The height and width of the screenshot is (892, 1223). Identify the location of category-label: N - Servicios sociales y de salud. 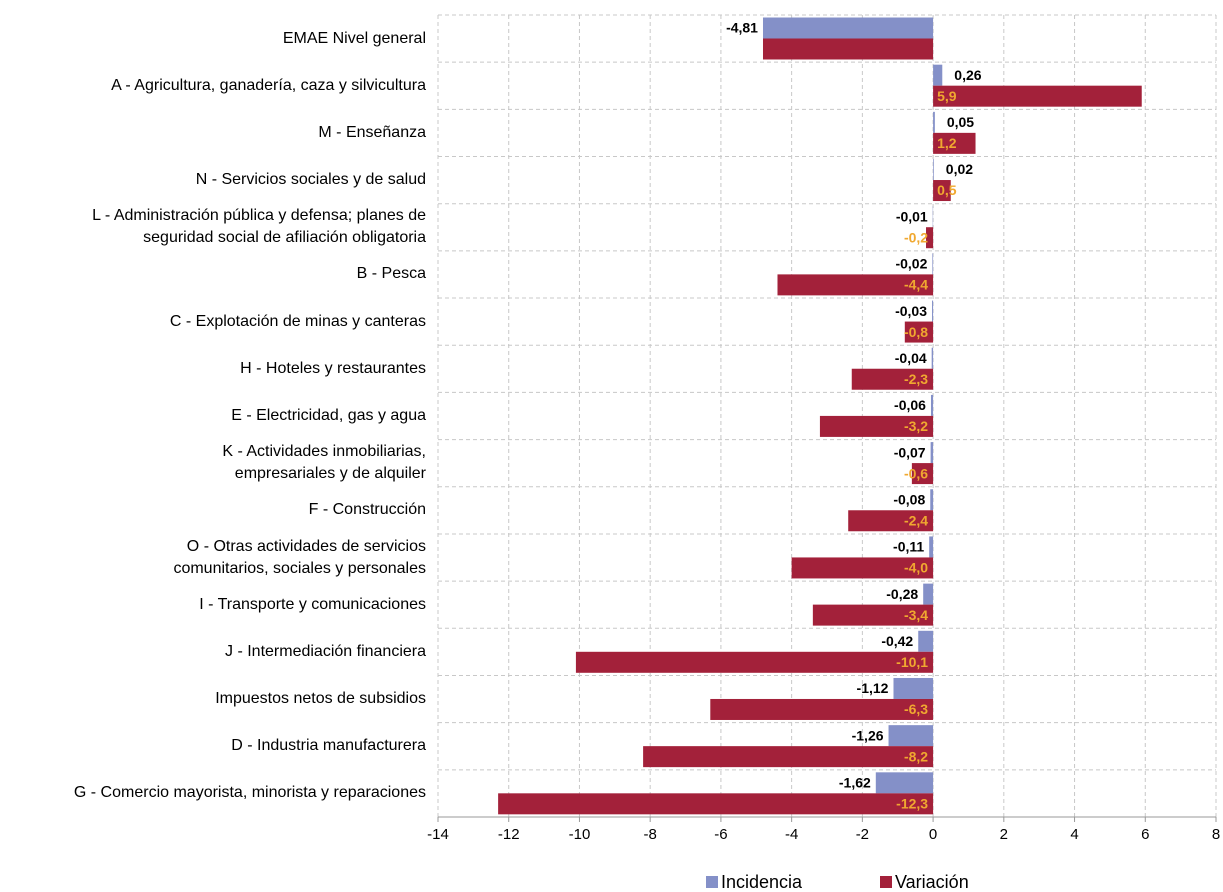
(310, 180).